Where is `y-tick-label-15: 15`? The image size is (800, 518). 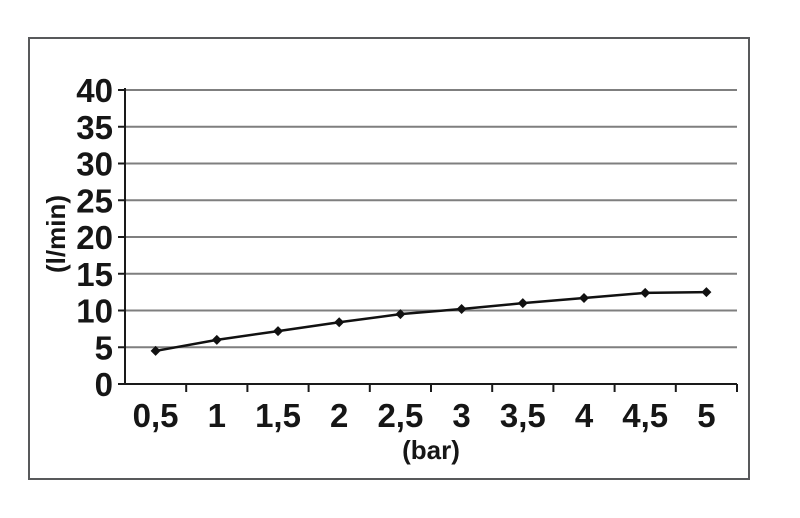
y-tick-label-15: 15 is located at coordinates (94, 274).